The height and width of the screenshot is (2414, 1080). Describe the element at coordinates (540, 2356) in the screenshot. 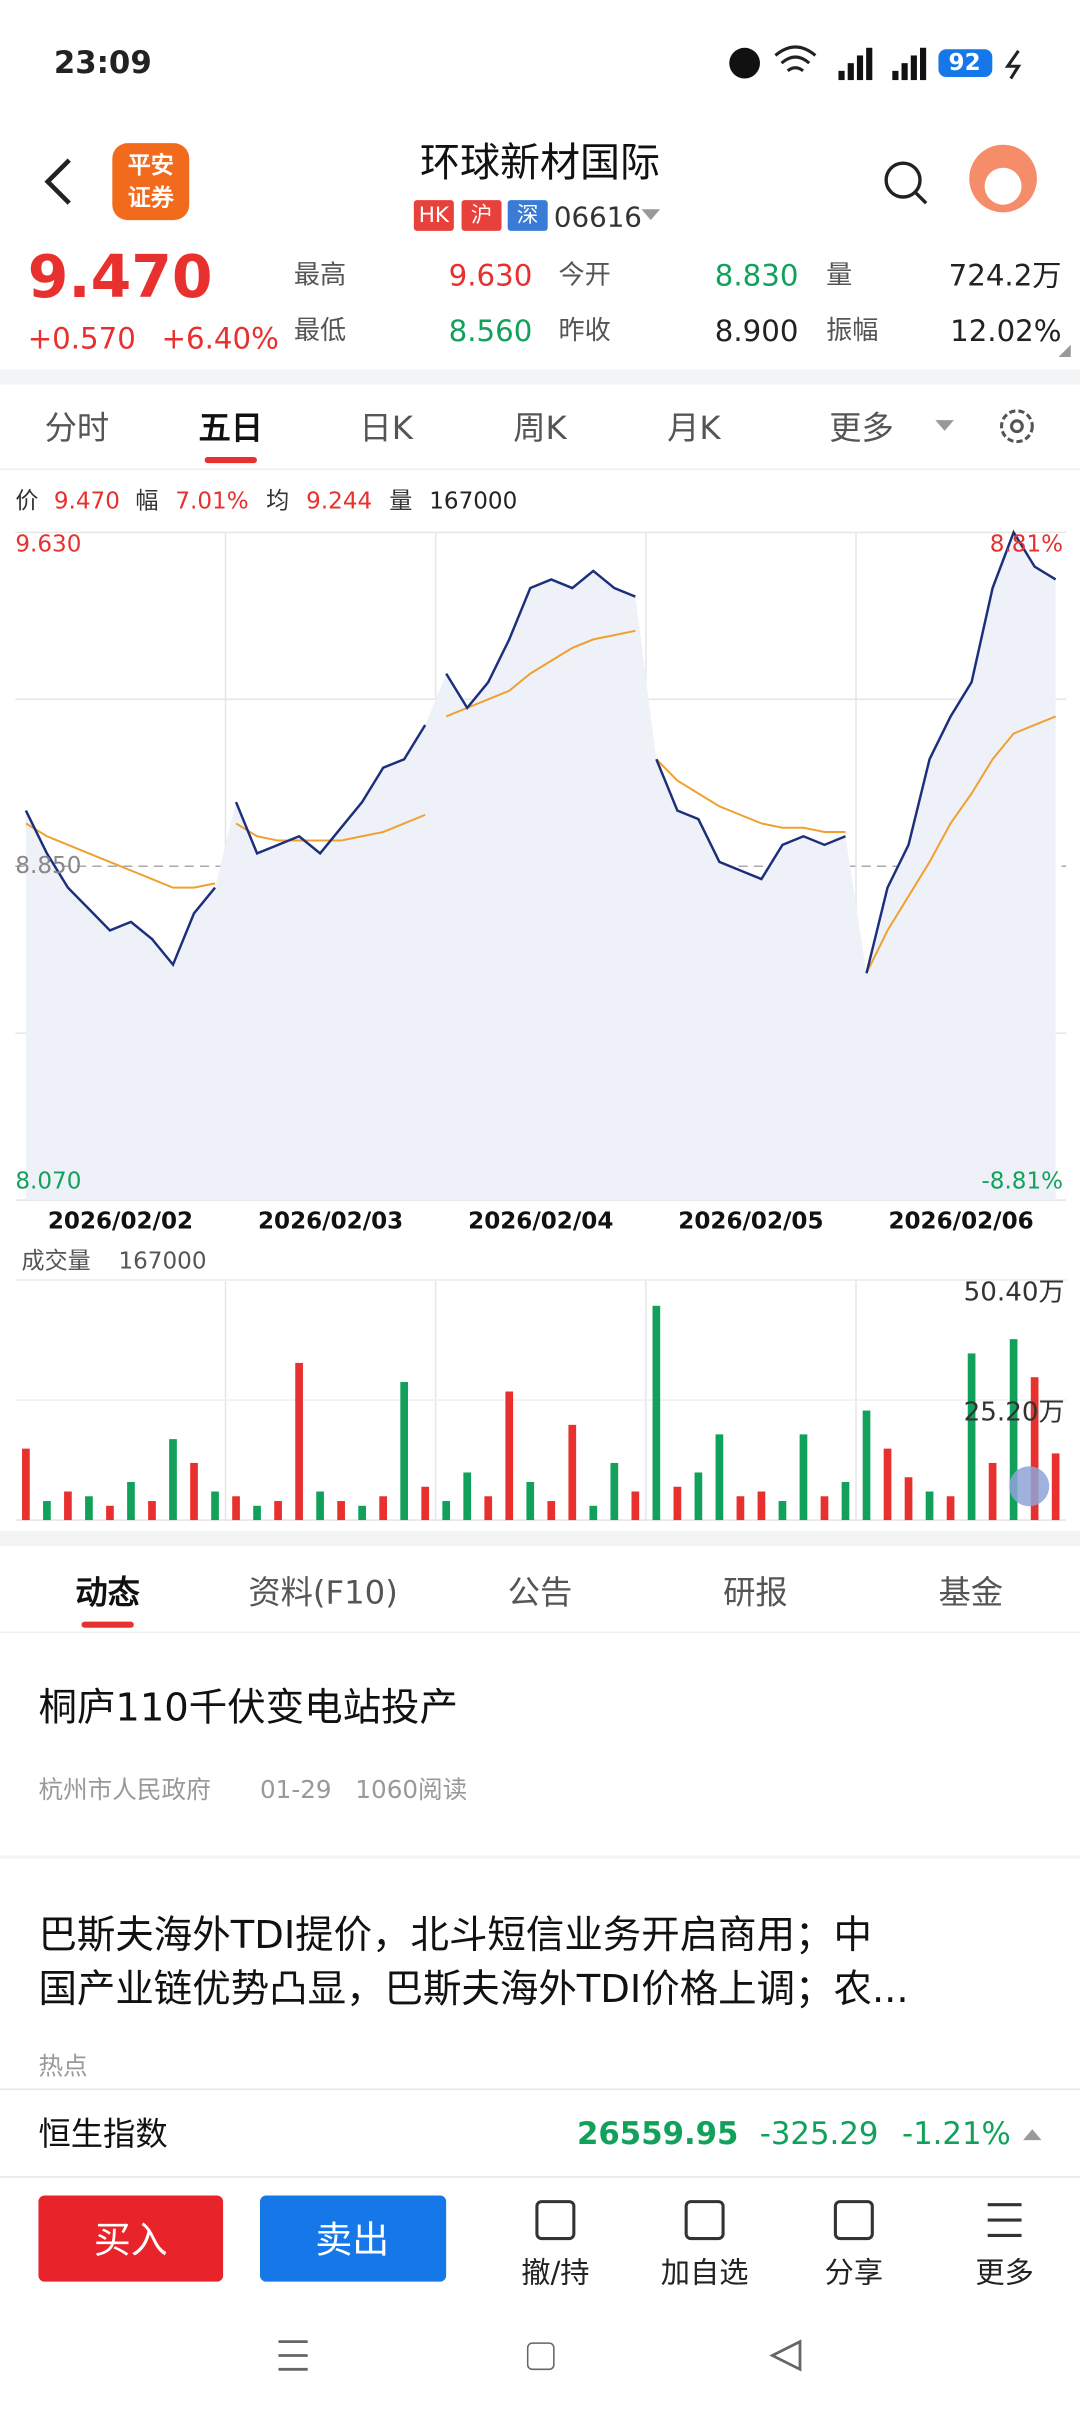

I see `nav-home` at that location.